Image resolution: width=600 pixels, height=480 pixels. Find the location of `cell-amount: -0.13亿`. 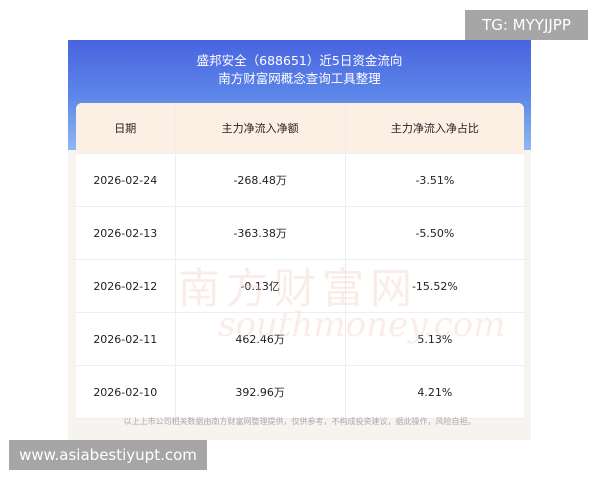

cell-amount: -0.13亿 is located at coordinates (261, 286).